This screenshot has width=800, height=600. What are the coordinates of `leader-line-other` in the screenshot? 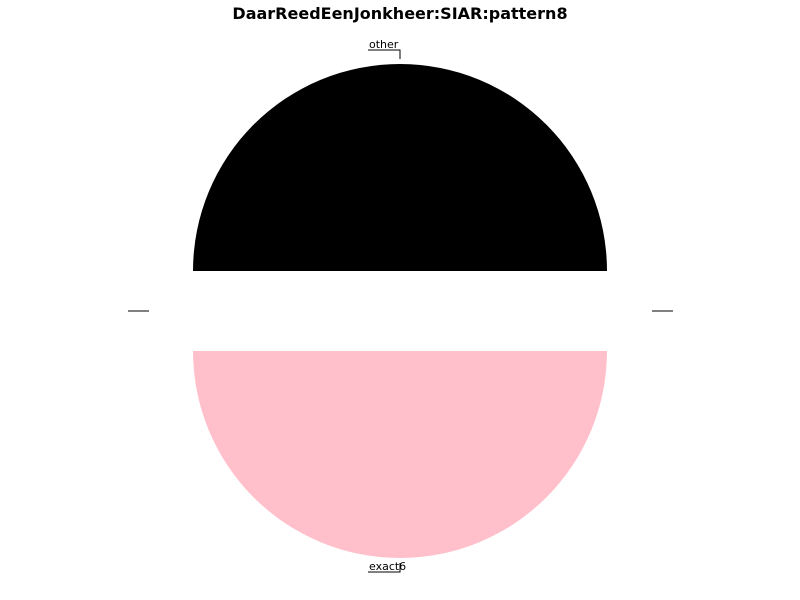 It's located at (384, 54).